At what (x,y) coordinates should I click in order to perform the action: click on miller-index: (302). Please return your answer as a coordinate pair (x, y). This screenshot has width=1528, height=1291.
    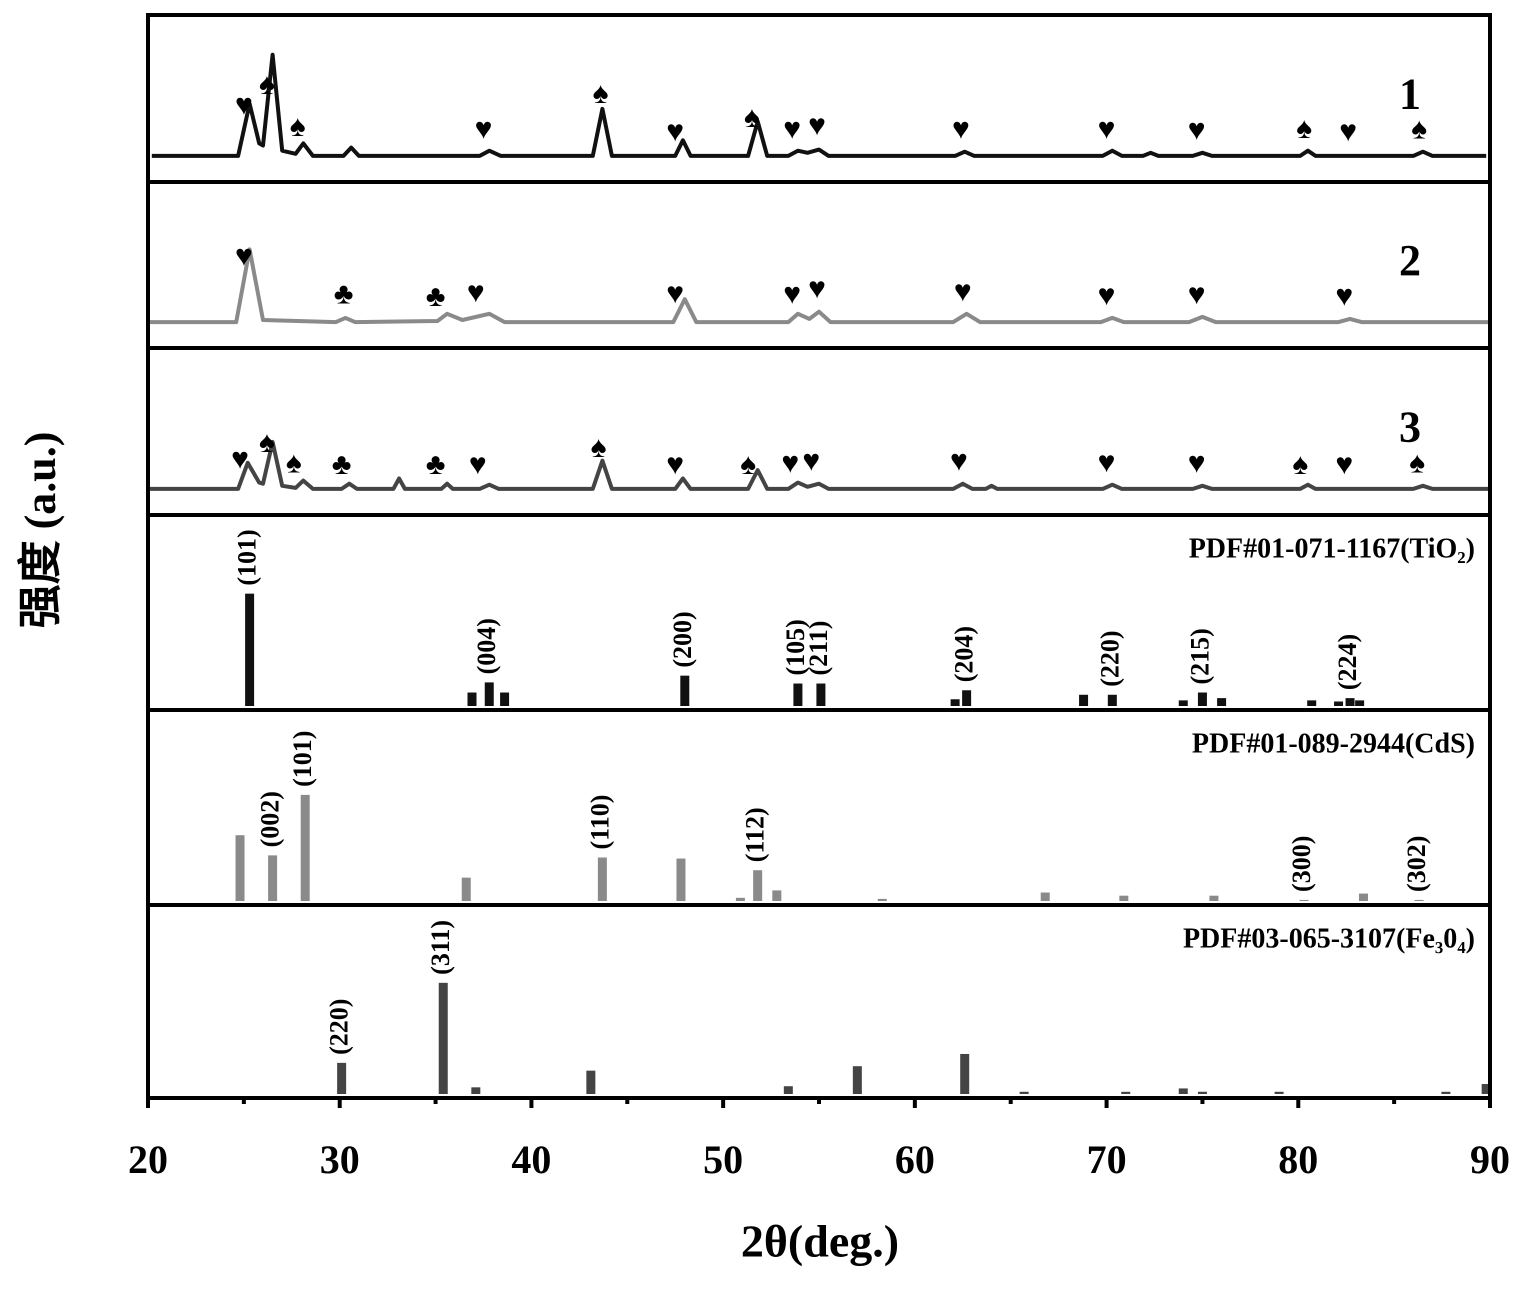
    Looking at the image, I should click on (1416, 864).